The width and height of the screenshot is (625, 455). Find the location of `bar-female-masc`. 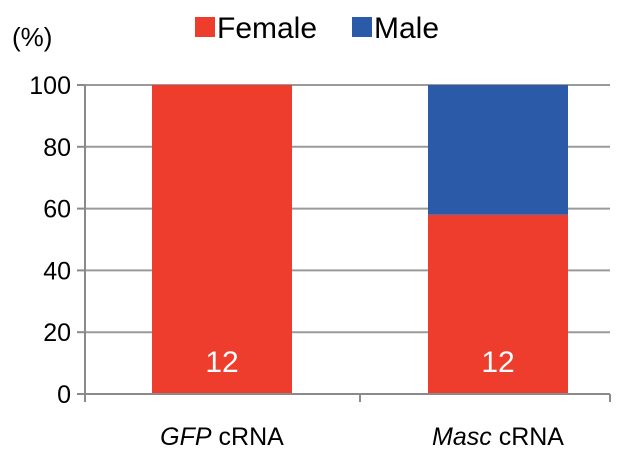

bar-female-masc is located at coordinates (498, 304).